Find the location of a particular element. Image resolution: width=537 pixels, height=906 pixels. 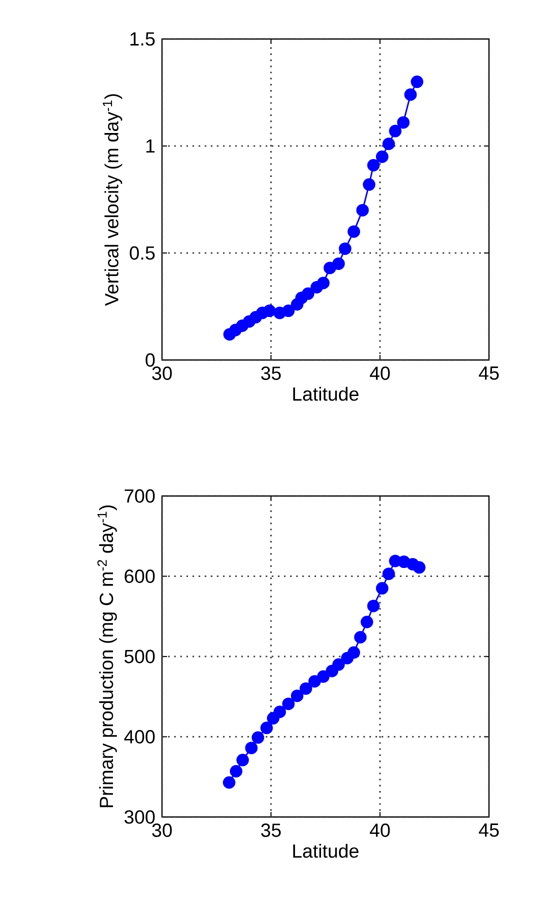

y-tick-label: 0.5 is located at coordinates (142, 253).